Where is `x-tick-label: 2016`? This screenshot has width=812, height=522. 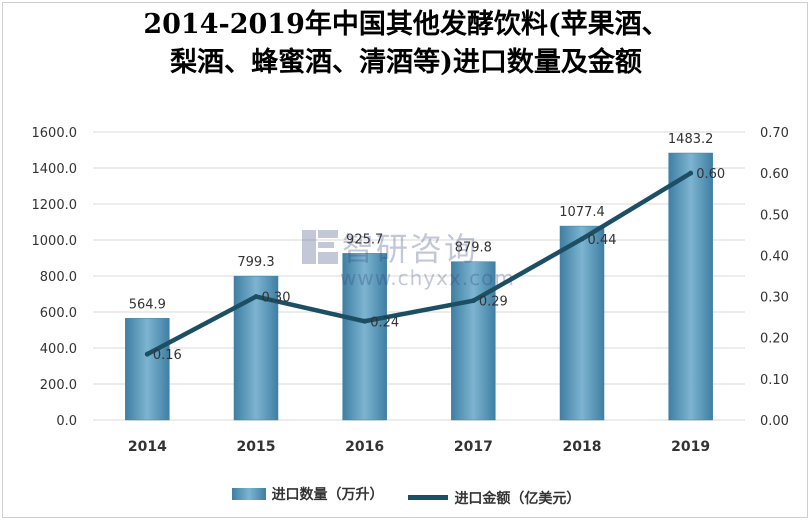
x-tick-label: 2016 is located at coordinates (364, 447).